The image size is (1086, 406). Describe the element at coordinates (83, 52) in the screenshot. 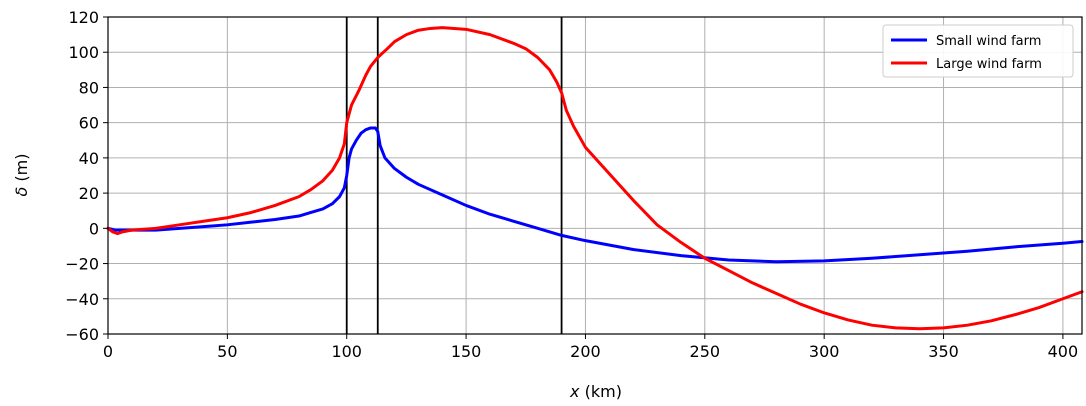

I see `y-tick-label: 100` at that location.